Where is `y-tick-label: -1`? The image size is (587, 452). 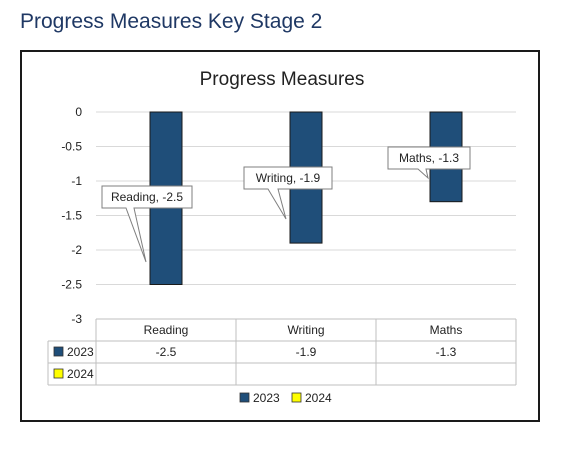 y-tick-label: -1 is located at coordinates (76, 181).